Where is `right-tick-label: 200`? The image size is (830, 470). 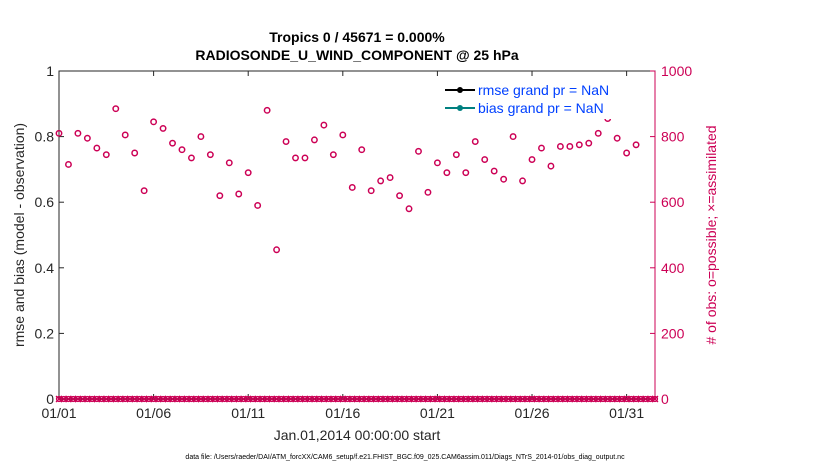
right-tick-label: 200 is located at coordinates (673, 333).